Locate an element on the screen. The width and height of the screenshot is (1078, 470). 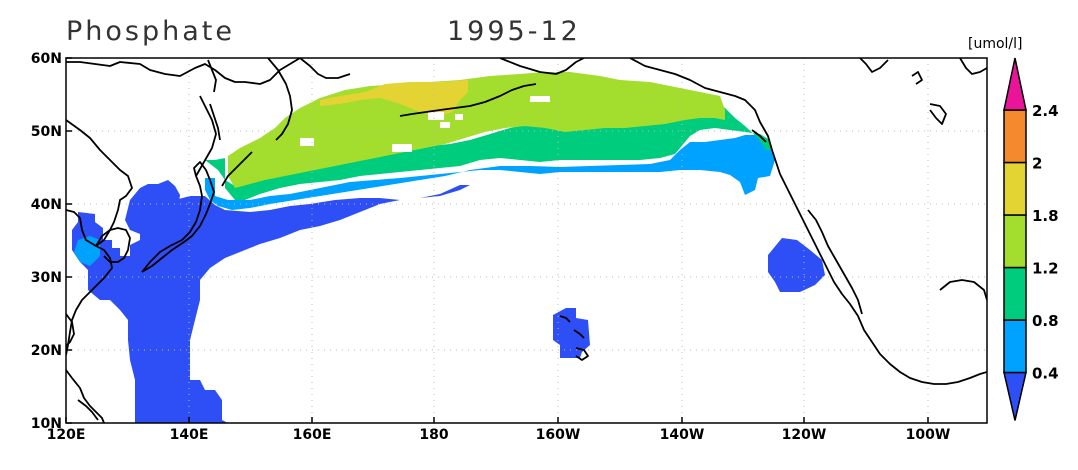
lon-tick-label: 140W is located at coordinates (682, 435).